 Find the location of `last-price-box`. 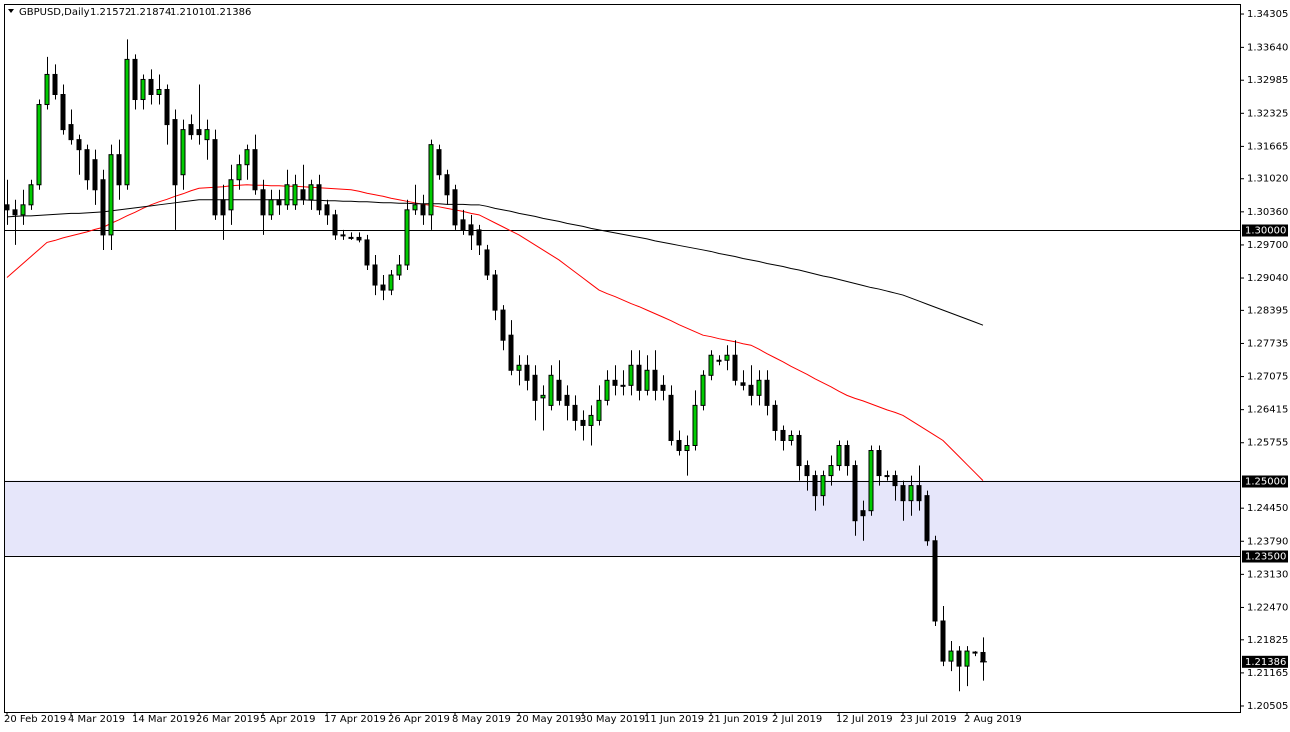

last-price-box is located at coordinates (1265, 661).